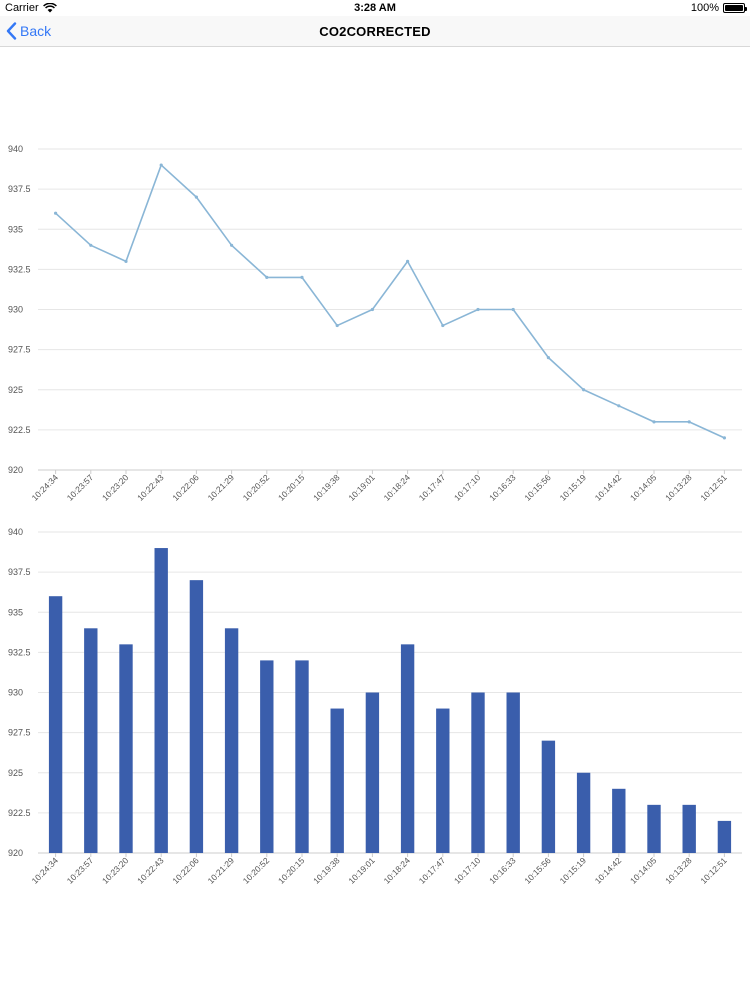 The width and height of the screenshot is (750, 1000). Describe the element at coordinates (432, 487) in the screenshot. I see `x-tick-label: 10:17:47` at that location.